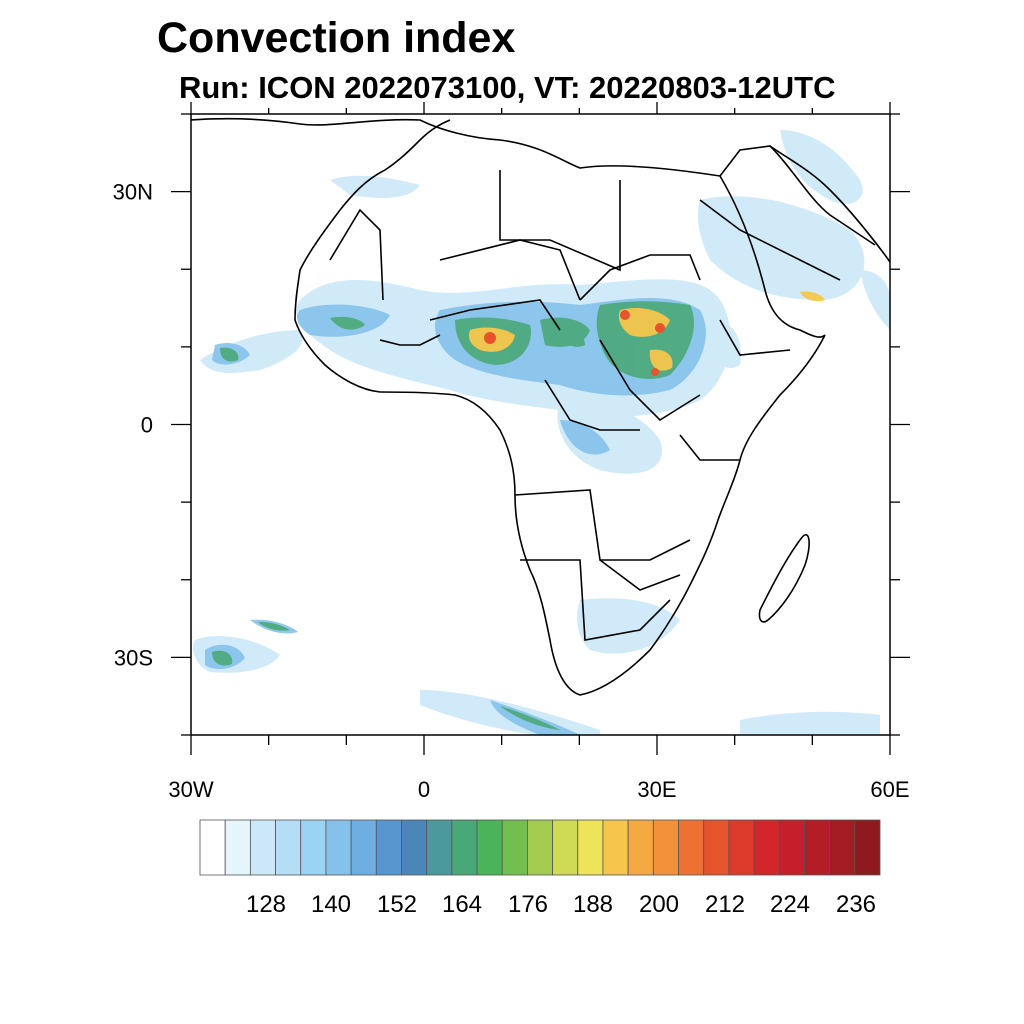  I want to click on colorbar-label: 224, so click(790, 904).